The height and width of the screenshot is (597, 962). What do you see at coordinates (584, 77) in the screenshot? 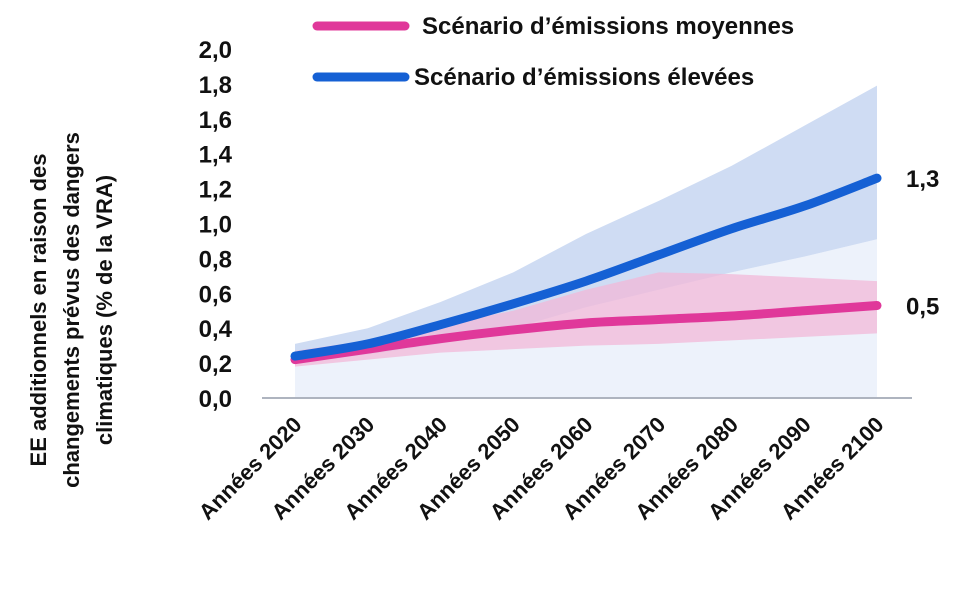
I see `legend-label-1: Scénario d’émissions élevées` at bounding box center [584, 77].